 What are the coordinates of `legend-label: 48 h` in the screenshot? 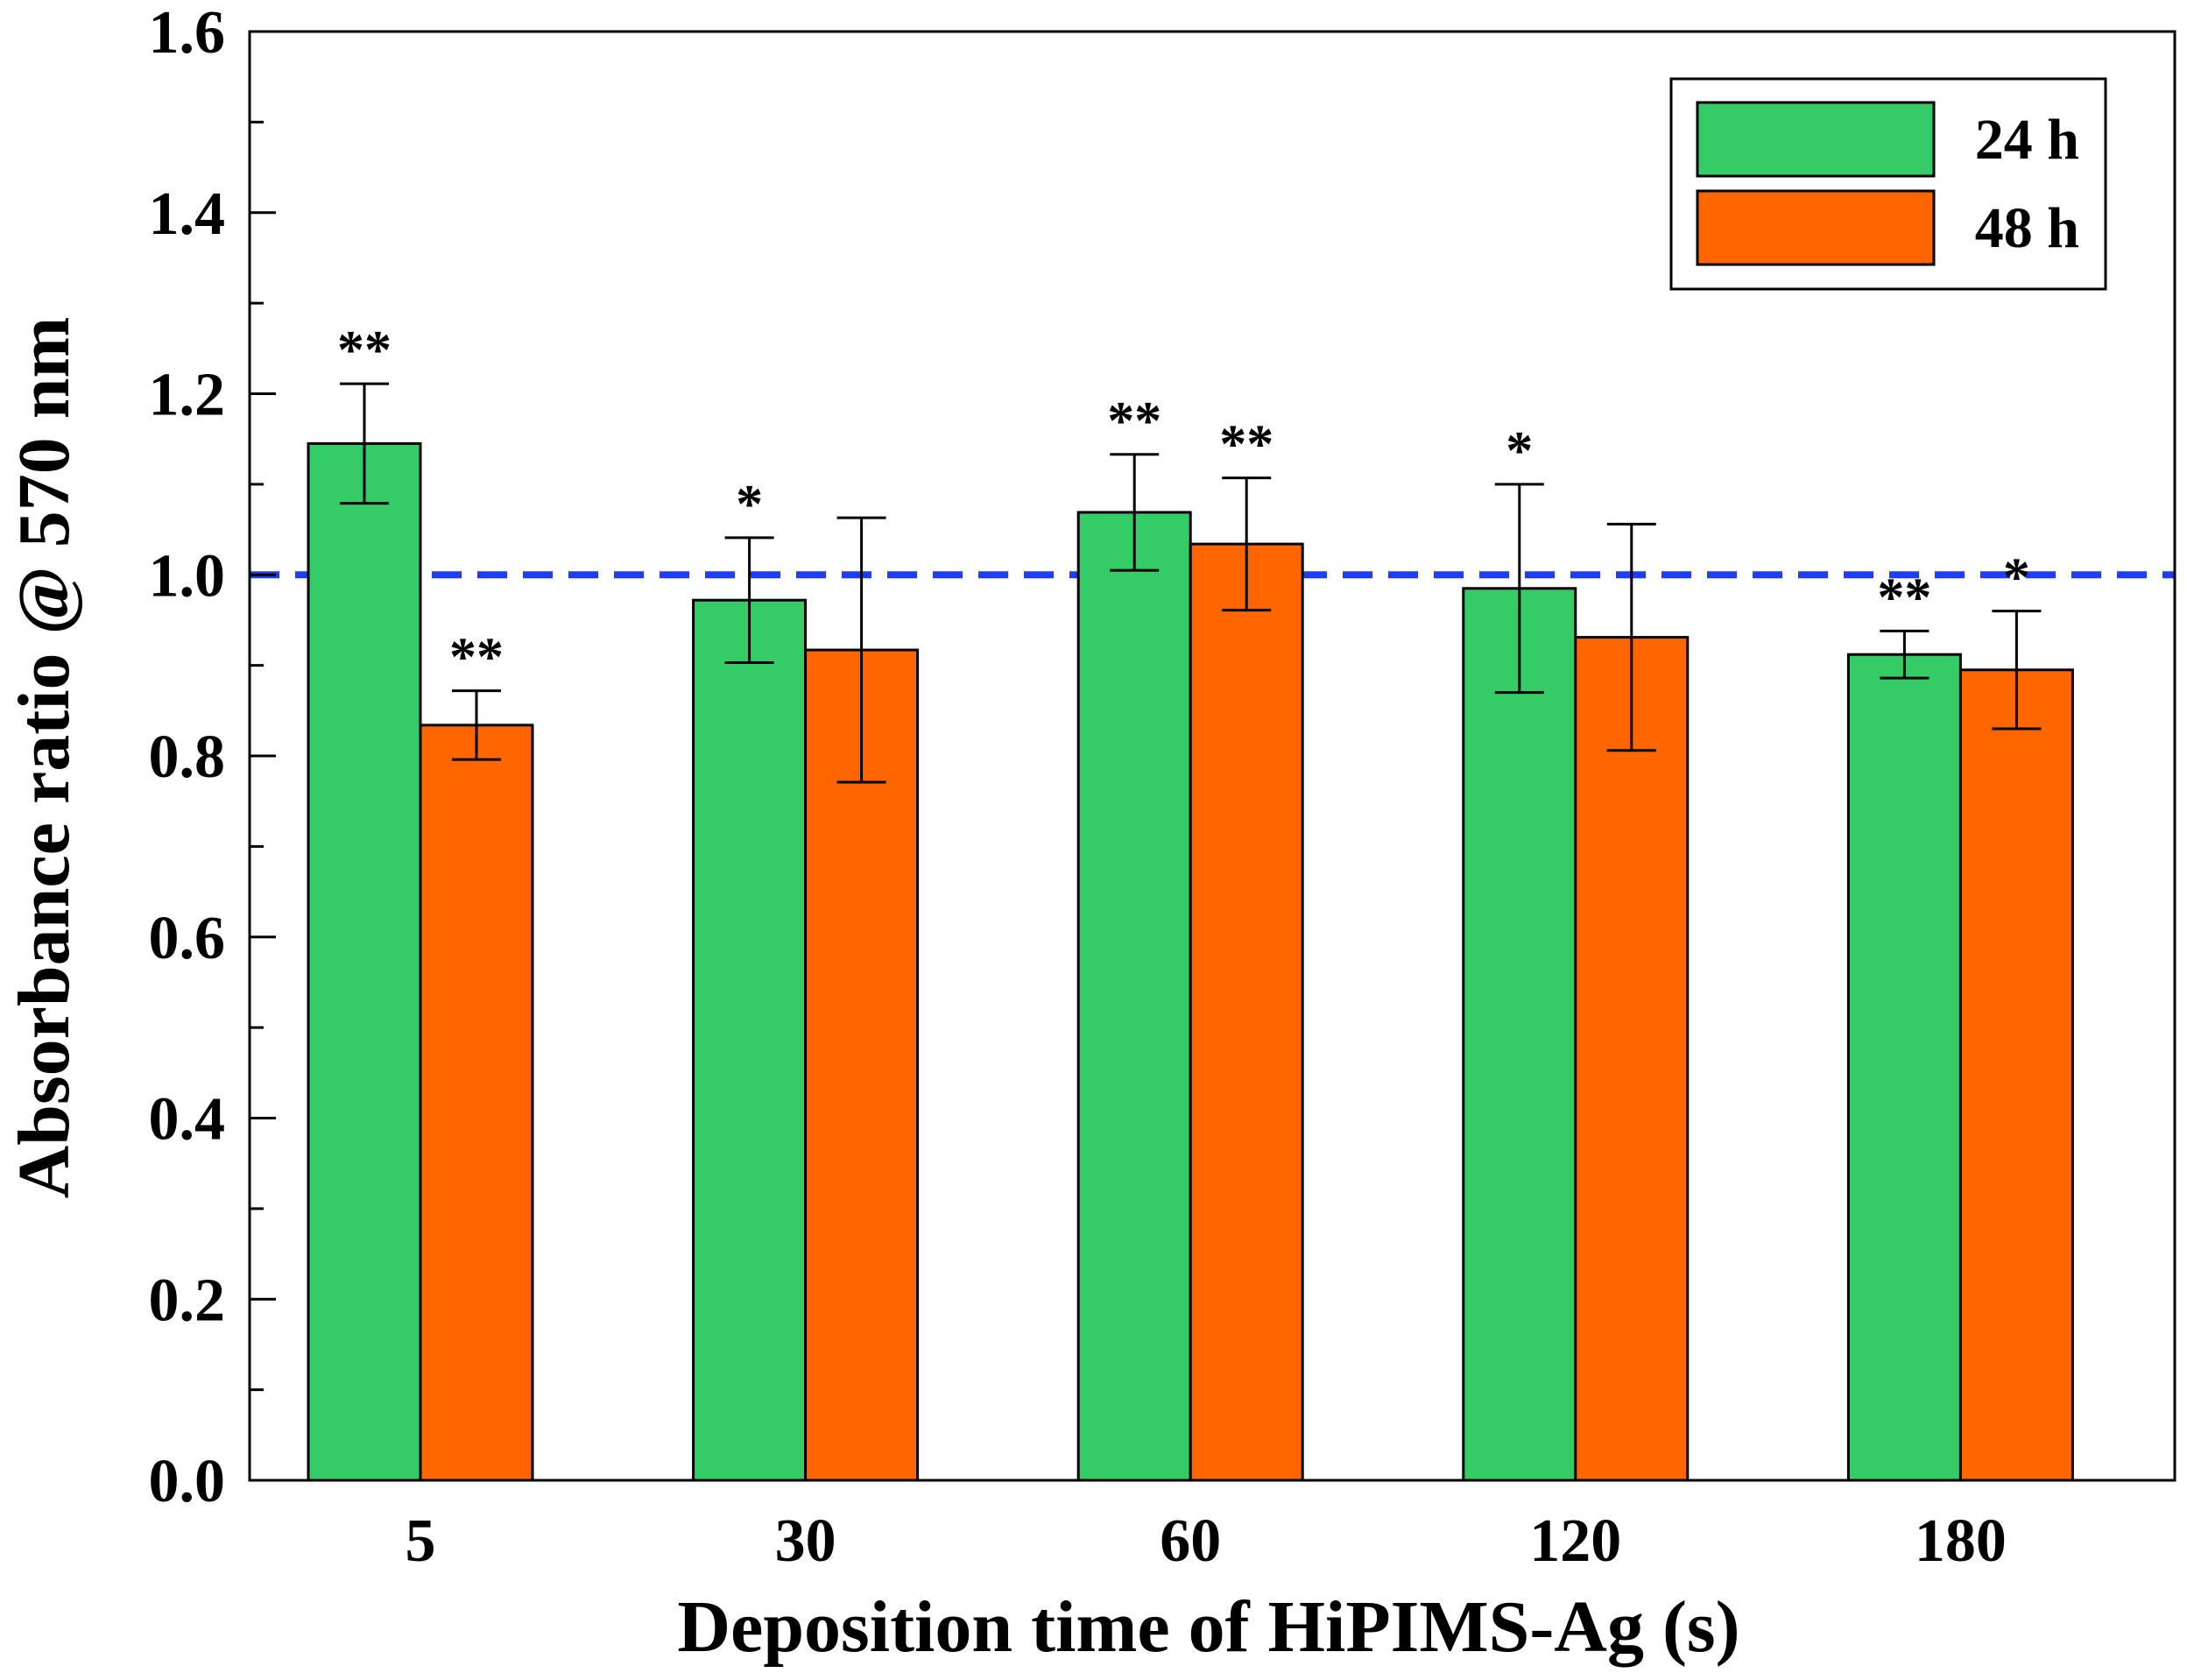 It's located at (2027, 228).